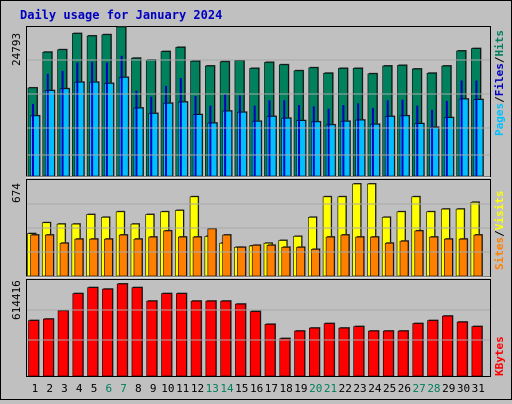 This screenshot has width=512, height=404. Describe the element at coordinates (138, 388) in the screenshot. I see `x-tick-label: 8` at that location.